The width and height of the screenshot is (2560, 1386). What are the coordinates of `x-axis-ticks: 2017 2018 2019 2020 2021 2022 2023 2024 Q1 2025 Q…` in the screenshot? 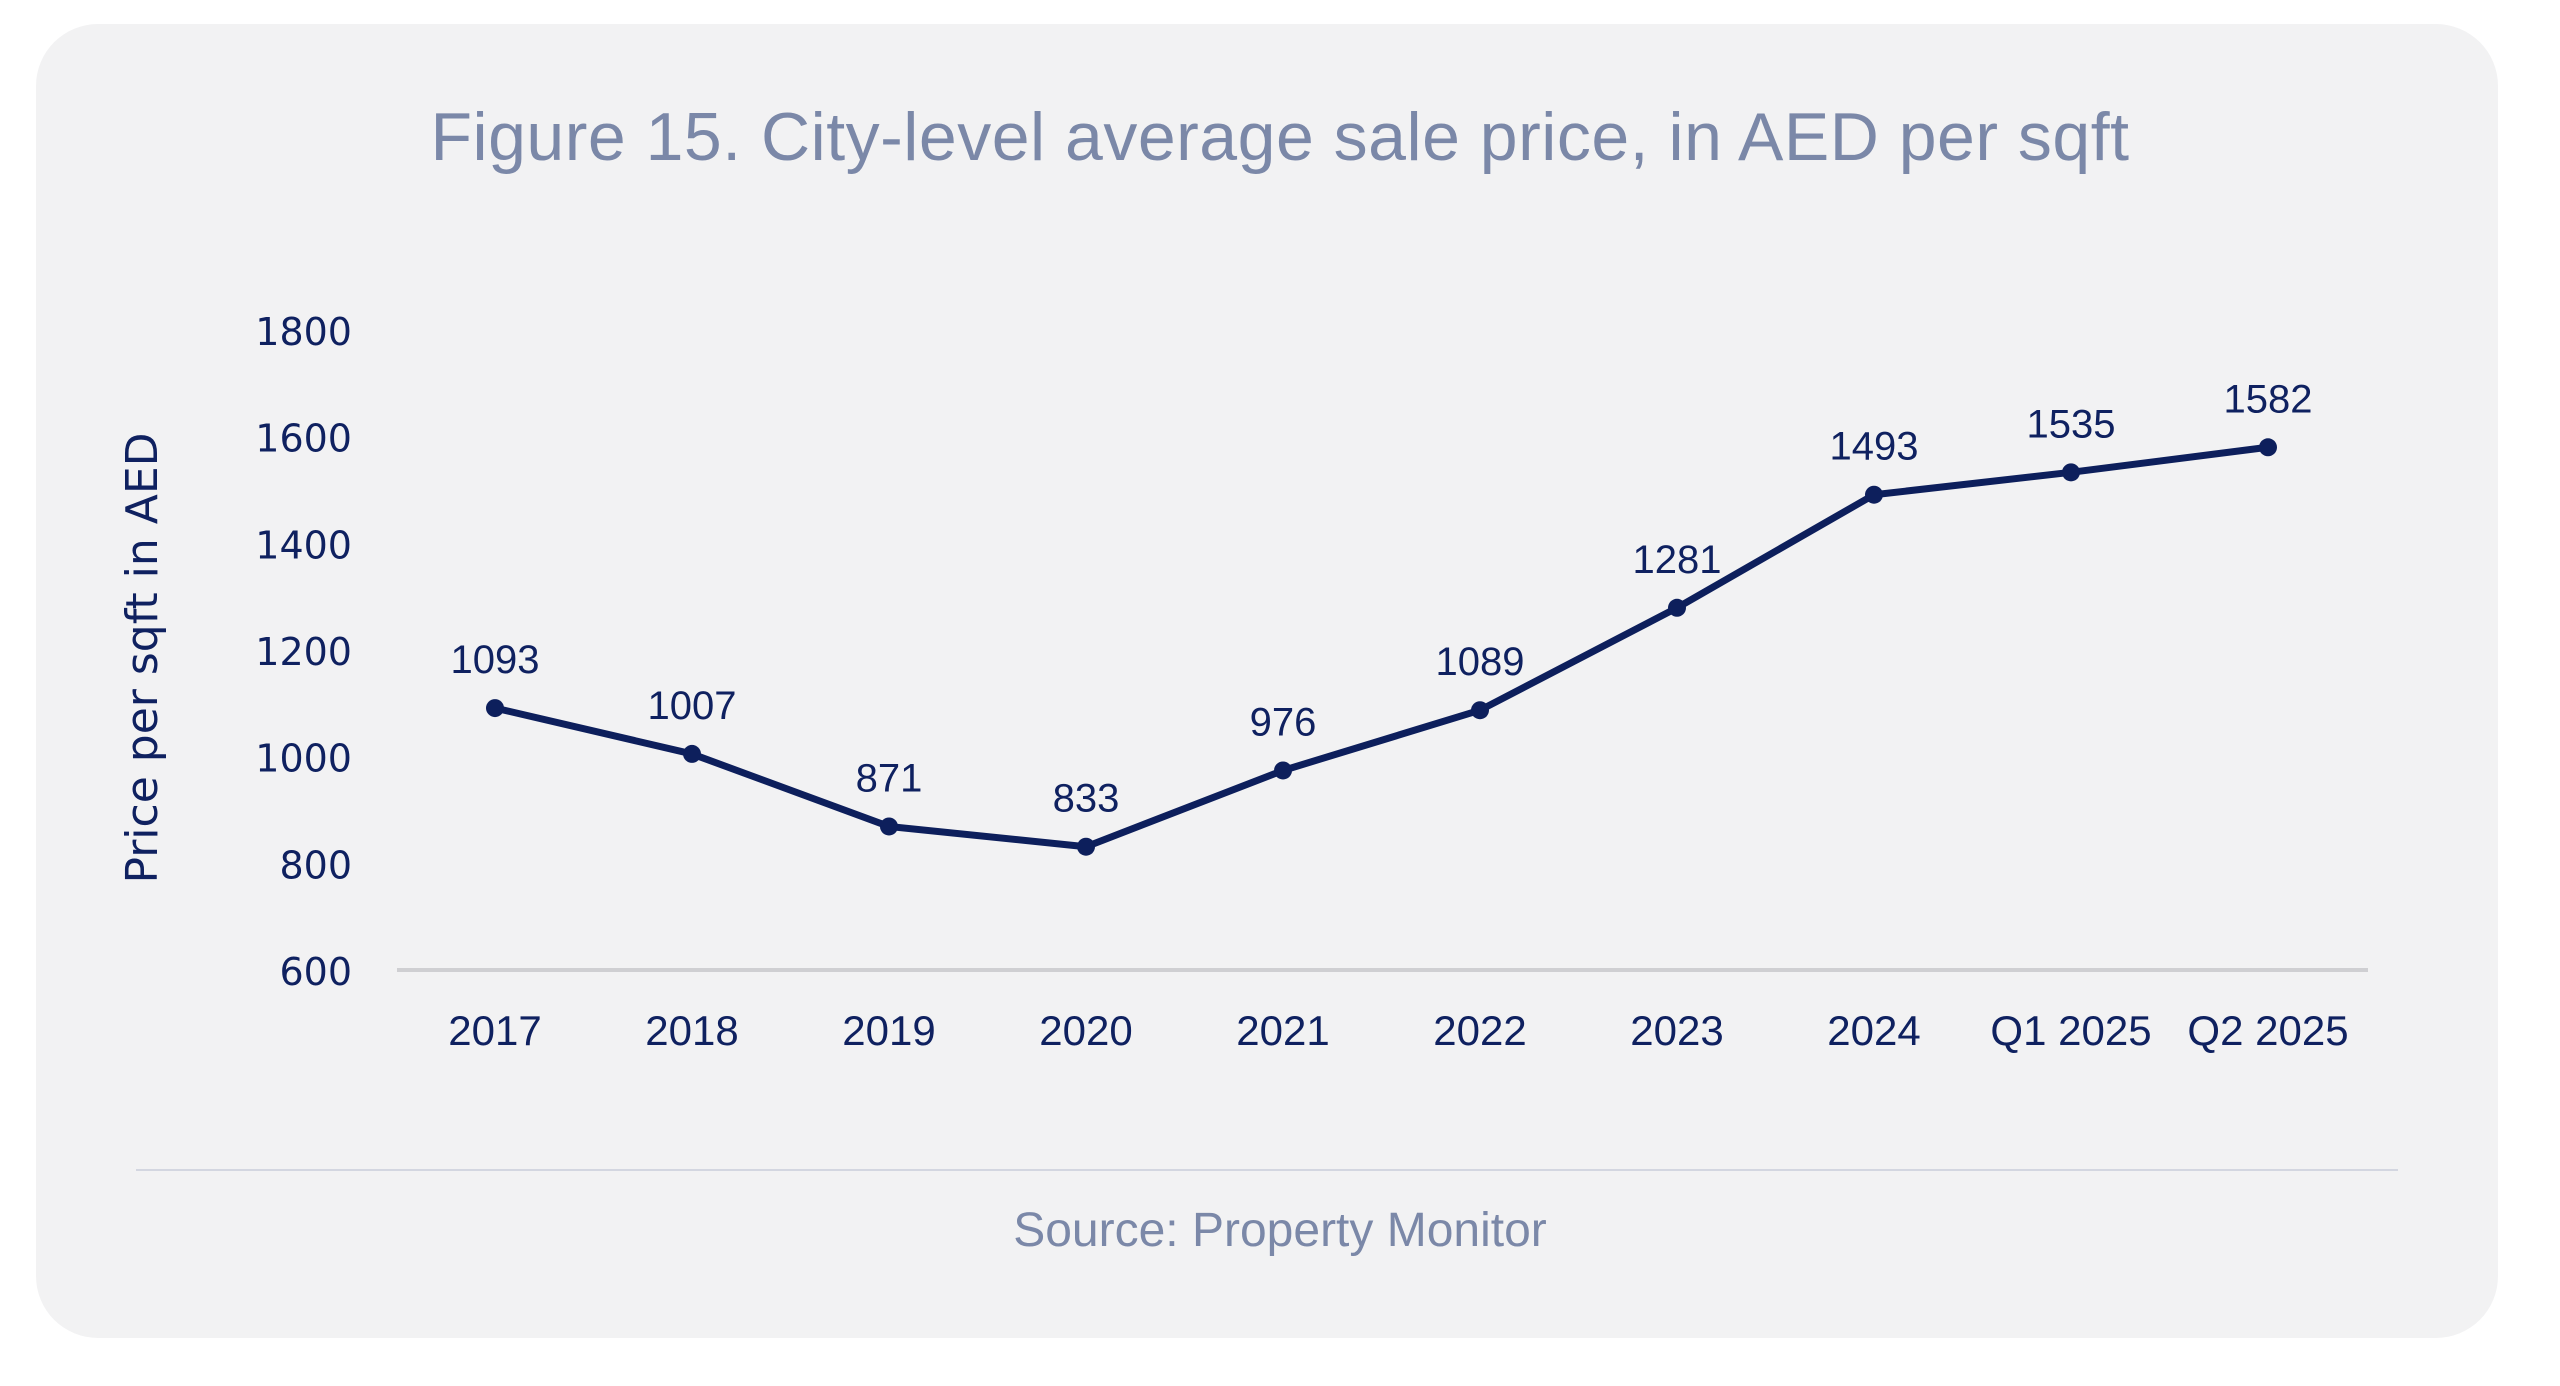 It's located at (1398, 1030).